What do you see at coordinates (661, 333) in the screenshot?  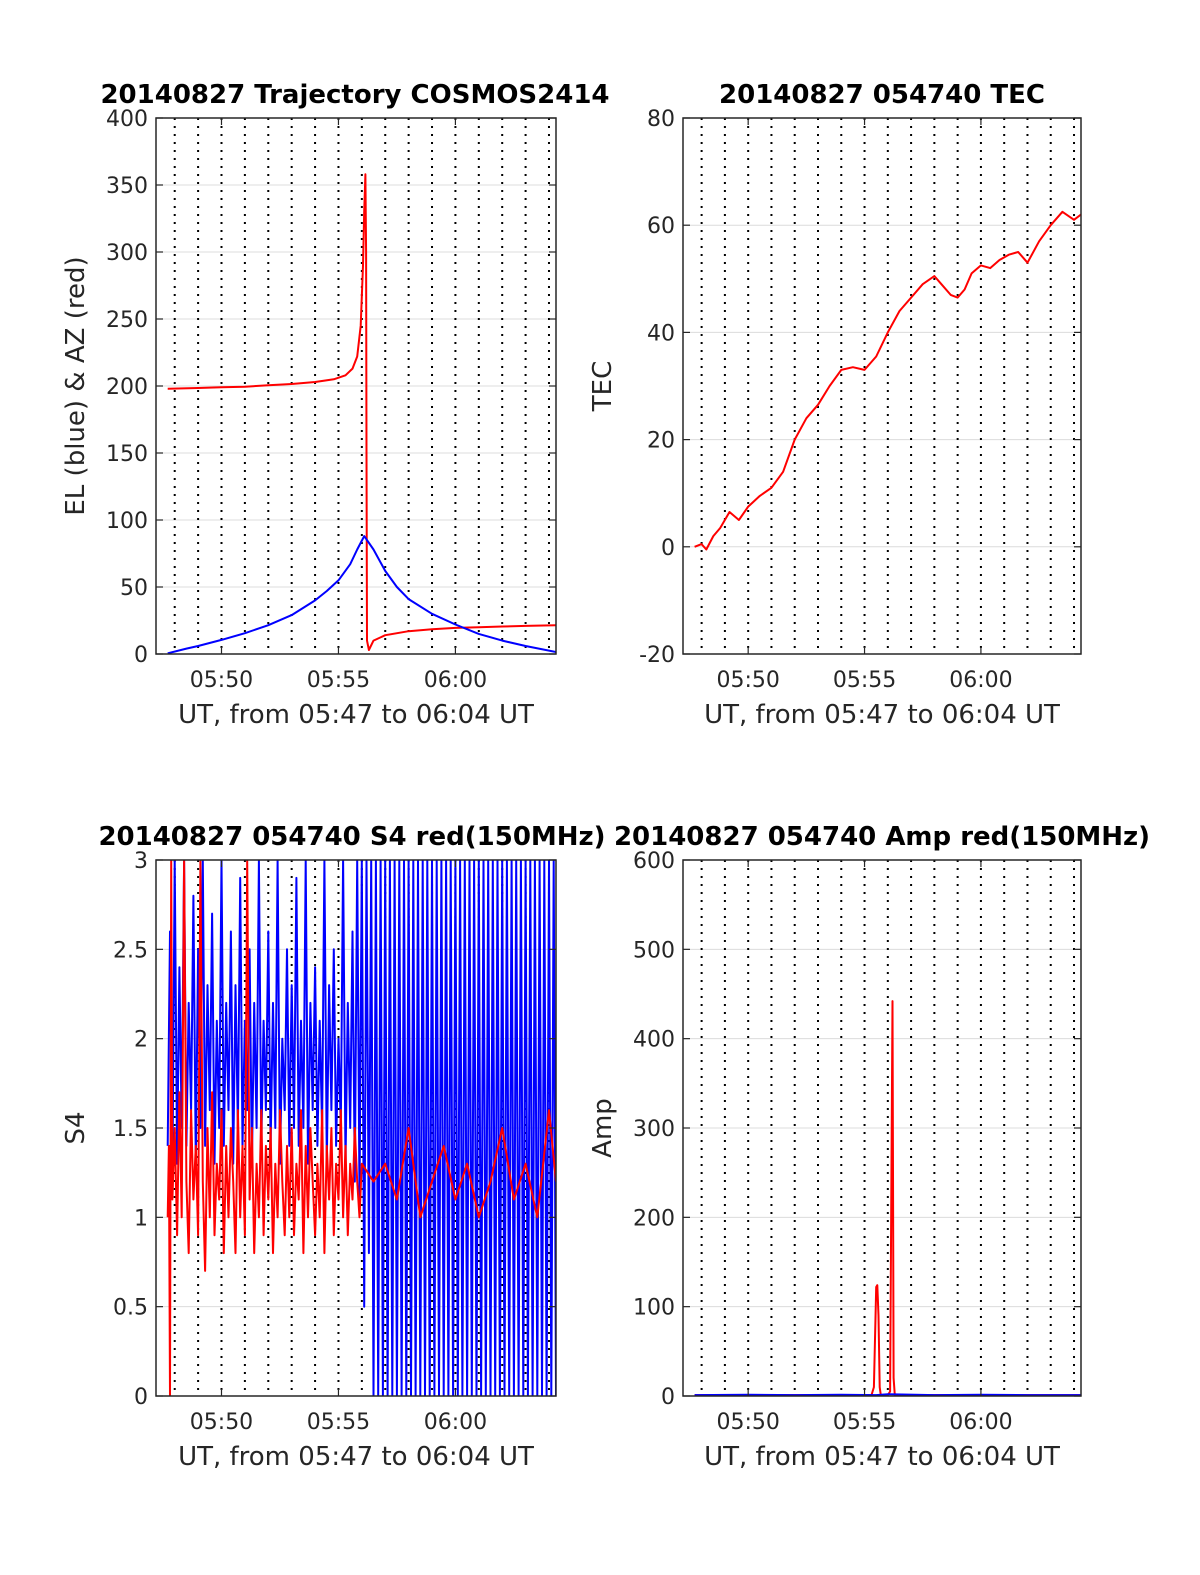 I see `y-tick-label: 40` at bounding box center [661, 333].